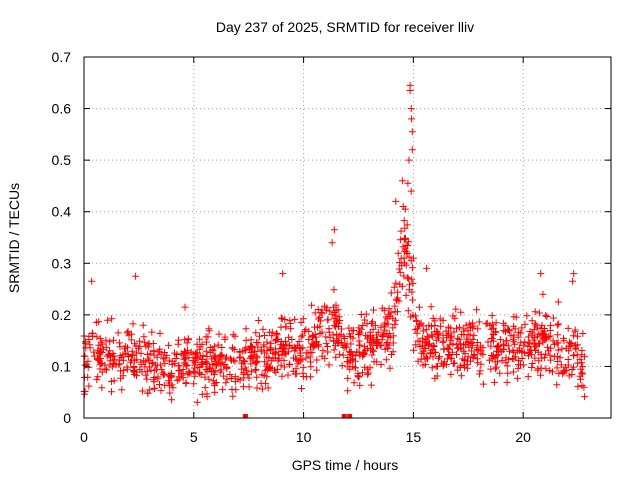 This screenshot has width=640, height=480. I want to click on y-tick-label: 0.2, so click(62, 315).